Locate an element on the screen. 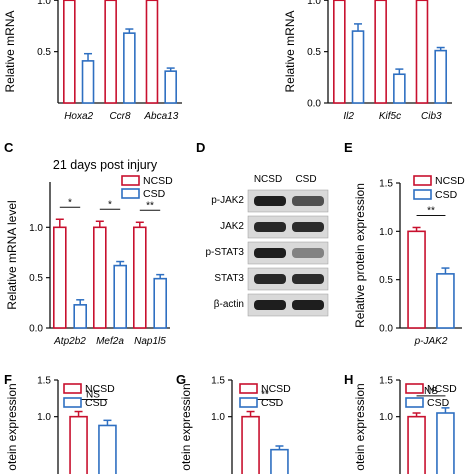 The width and height of the screenshot is (474, 474). panel-a-chart: 0.5 1.0 Relative mRNA Hoxa2 Ccr8 Abca13 is located at coordinates (92, 61).